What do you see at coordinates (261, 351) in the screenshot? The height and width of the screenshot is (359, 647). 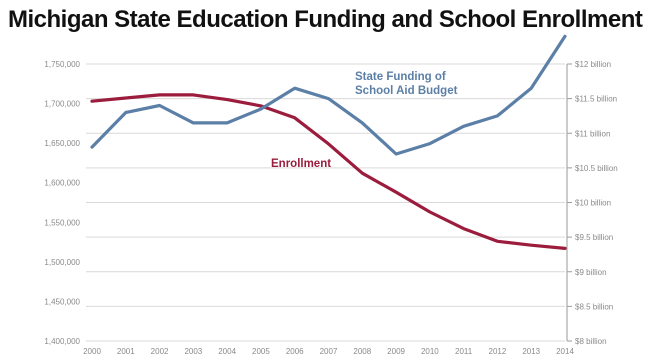 I see `x-tick-label: 2005` at bounding box center [261, 351].